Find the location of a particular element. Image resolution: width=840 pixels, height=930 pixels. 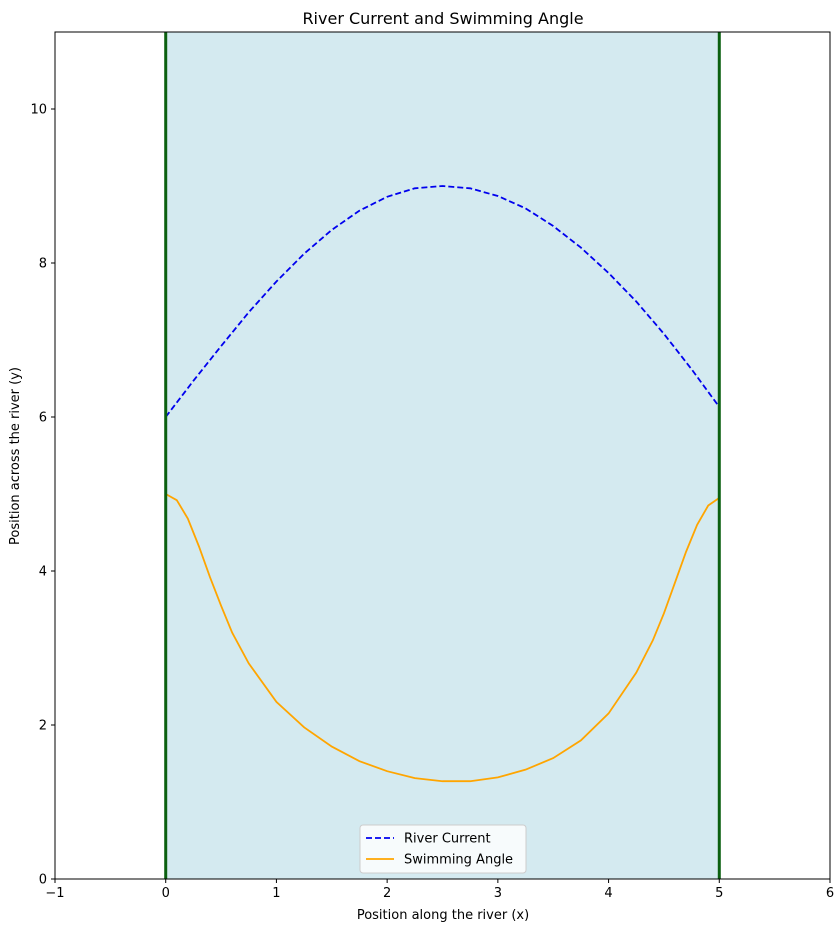

y-tick-label: 6 is located at coordinates (43, 418).